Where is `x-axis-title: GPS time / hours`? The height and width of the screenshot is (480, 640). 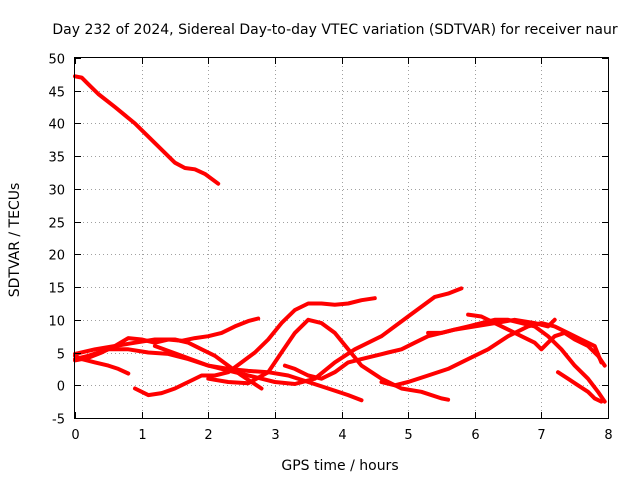 x-axis-title: GPS time / hours is located at coordinates (339, 466).